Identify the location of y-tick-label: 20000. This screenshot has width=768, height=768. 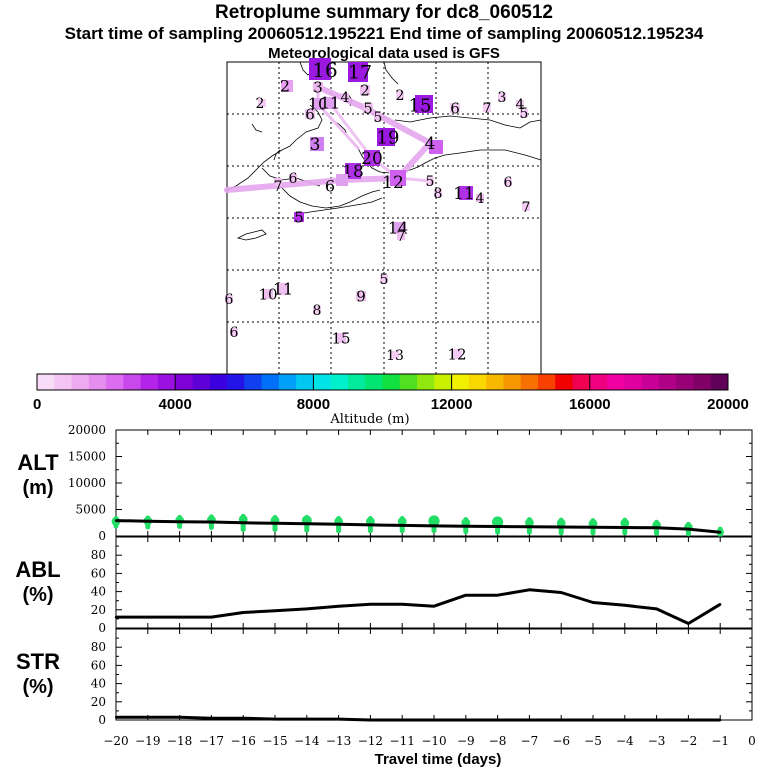
(87, 430).